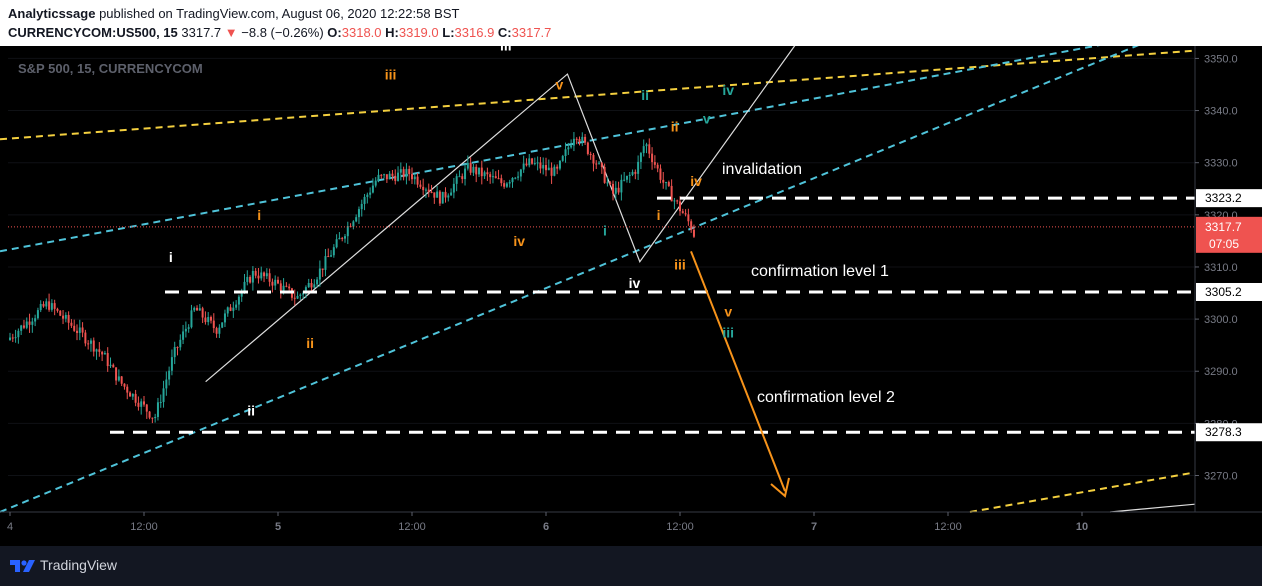 This screenshot has height=586, width=1262. I want to click on confirmation2-badge: 3278.3, so click(1229, 432).